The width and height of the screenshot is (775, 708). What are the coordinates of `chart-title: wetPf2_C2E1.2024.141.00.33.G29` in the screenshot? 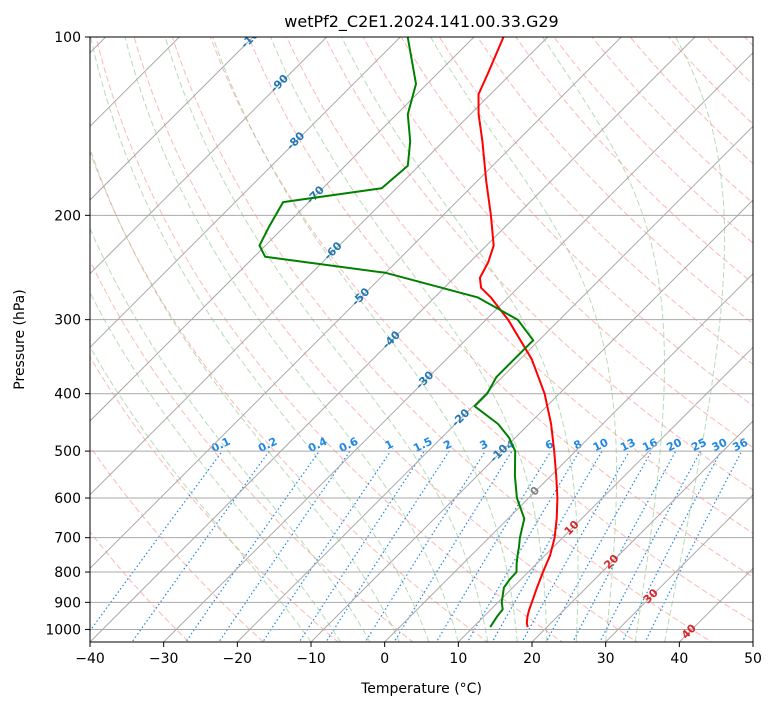 It's located at (421, 22).